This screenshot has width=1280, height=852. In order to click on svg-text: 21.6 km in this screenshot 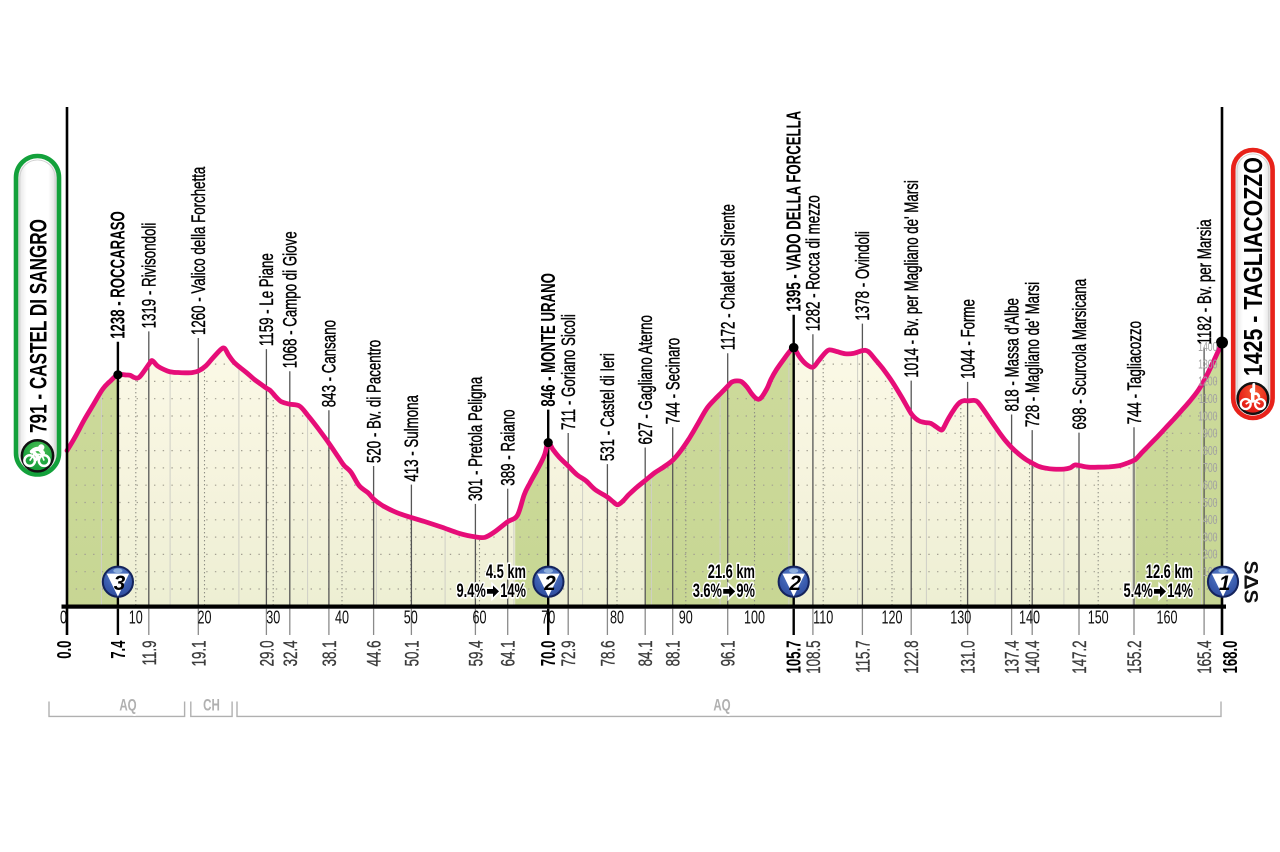, I will do `click(731, 572)`.